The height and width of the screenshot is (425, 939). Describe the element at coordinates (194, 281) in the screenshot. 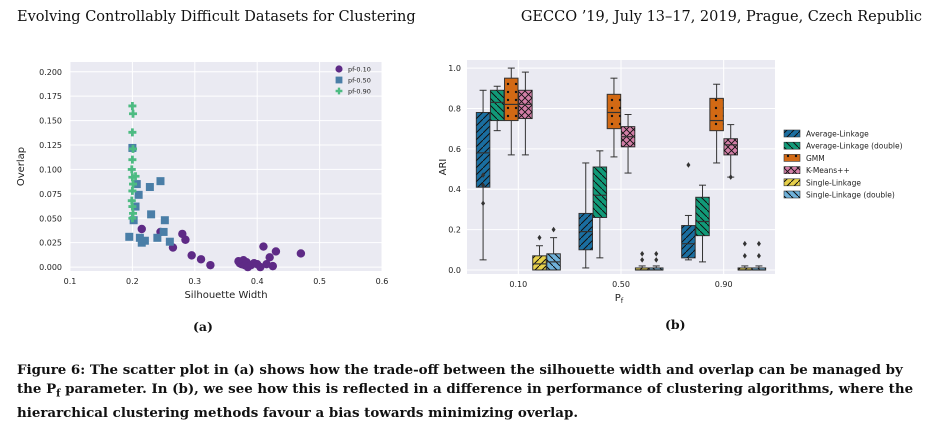

I see `x-tick-label: 0.3` at that location.